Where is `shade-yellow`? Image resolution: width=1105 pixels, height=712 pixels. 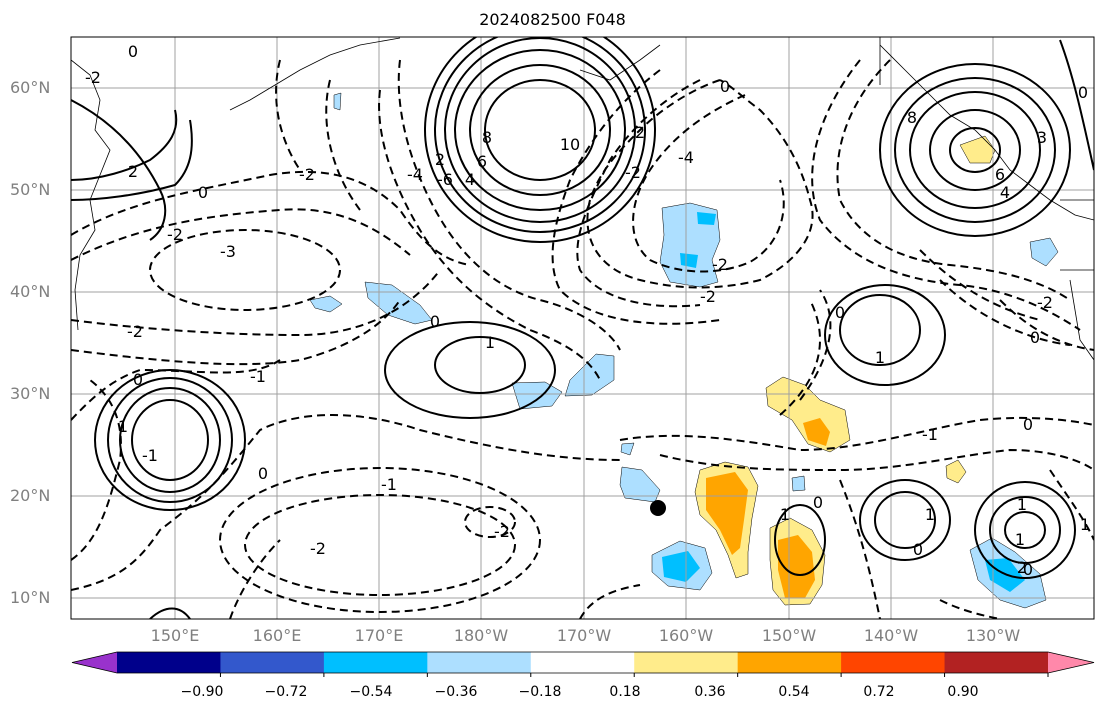 shade-yellow is located at coordinates (956, 471).